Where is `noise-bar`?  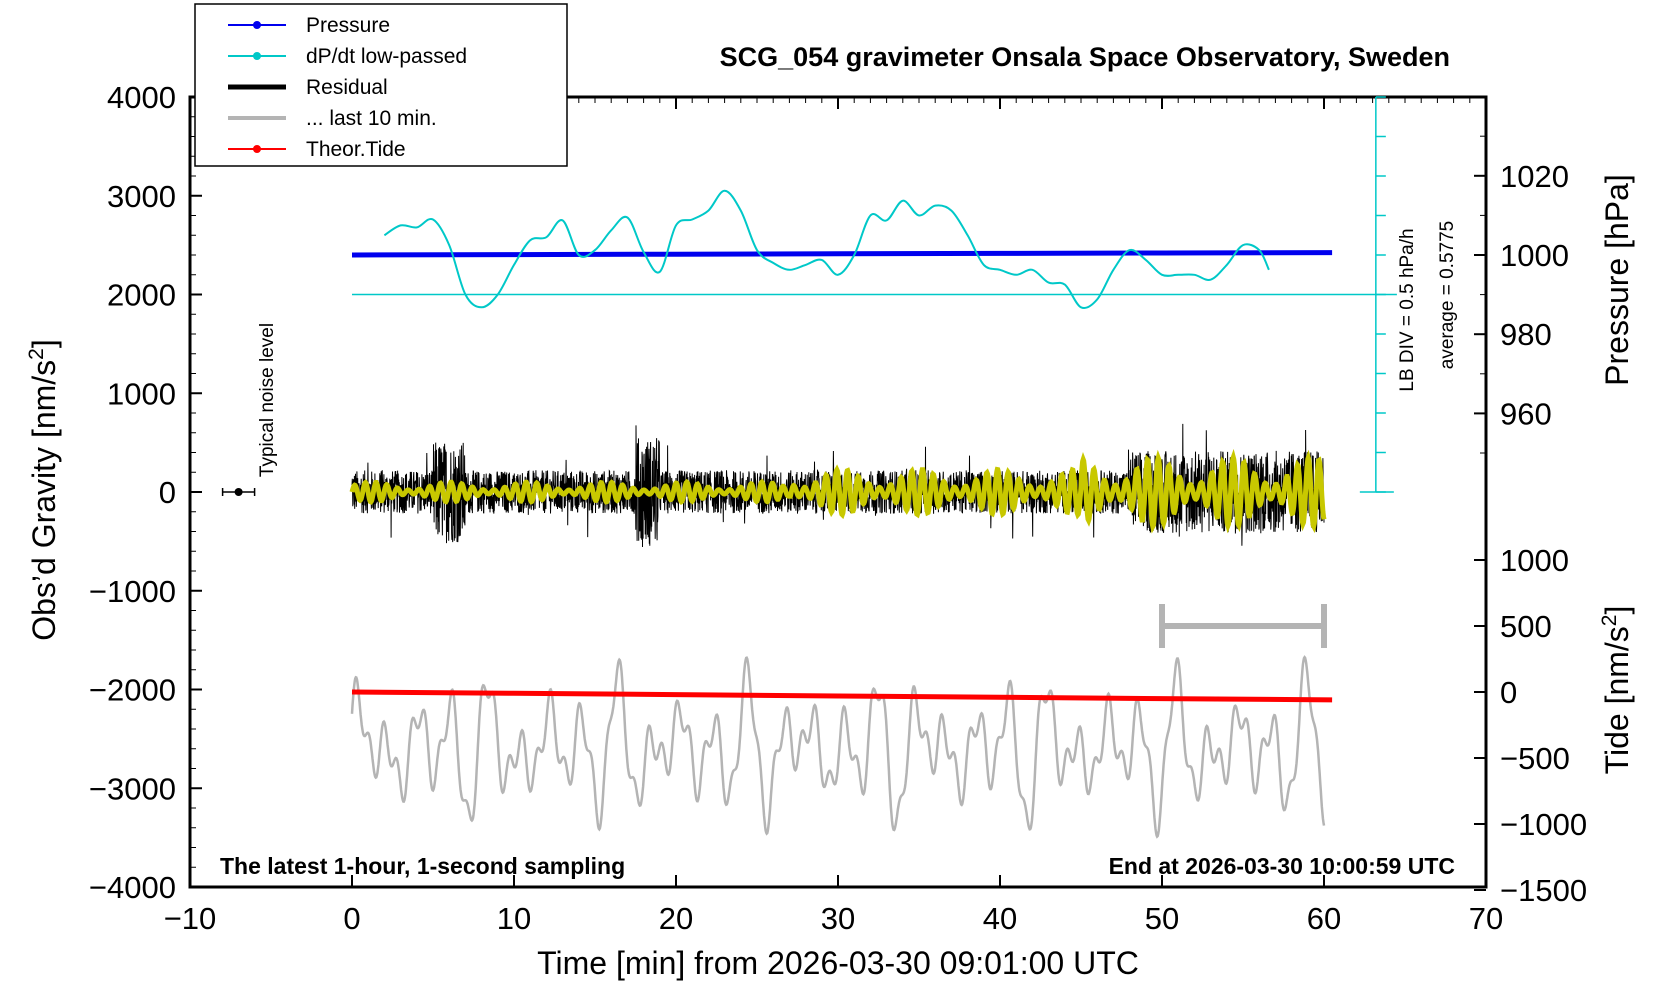 noise-bar is located at coordinates (238, 492).